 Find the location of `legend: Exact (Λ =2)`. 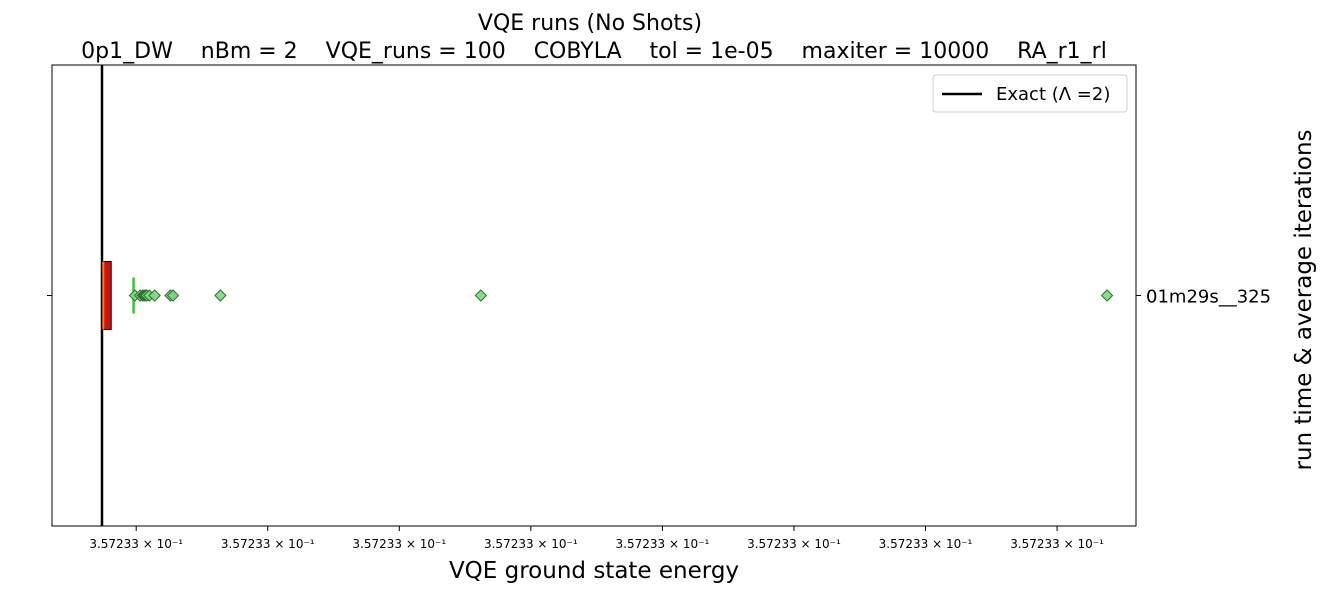

legend: Exact (Λ =2) is located at coordinates (1030, 93).